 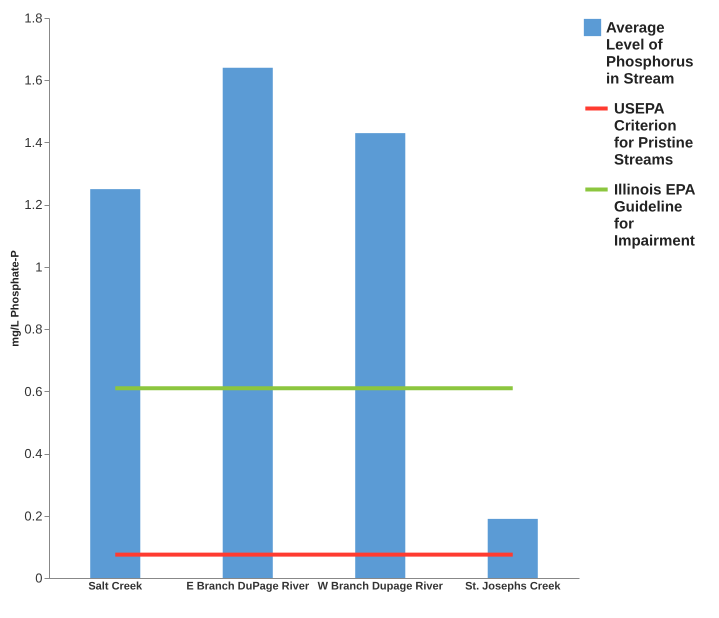 What do you see at coordinates (33, 391) in the screenshot?
I see `y-tick-label: 0.6` at bounding box center [33, 391].